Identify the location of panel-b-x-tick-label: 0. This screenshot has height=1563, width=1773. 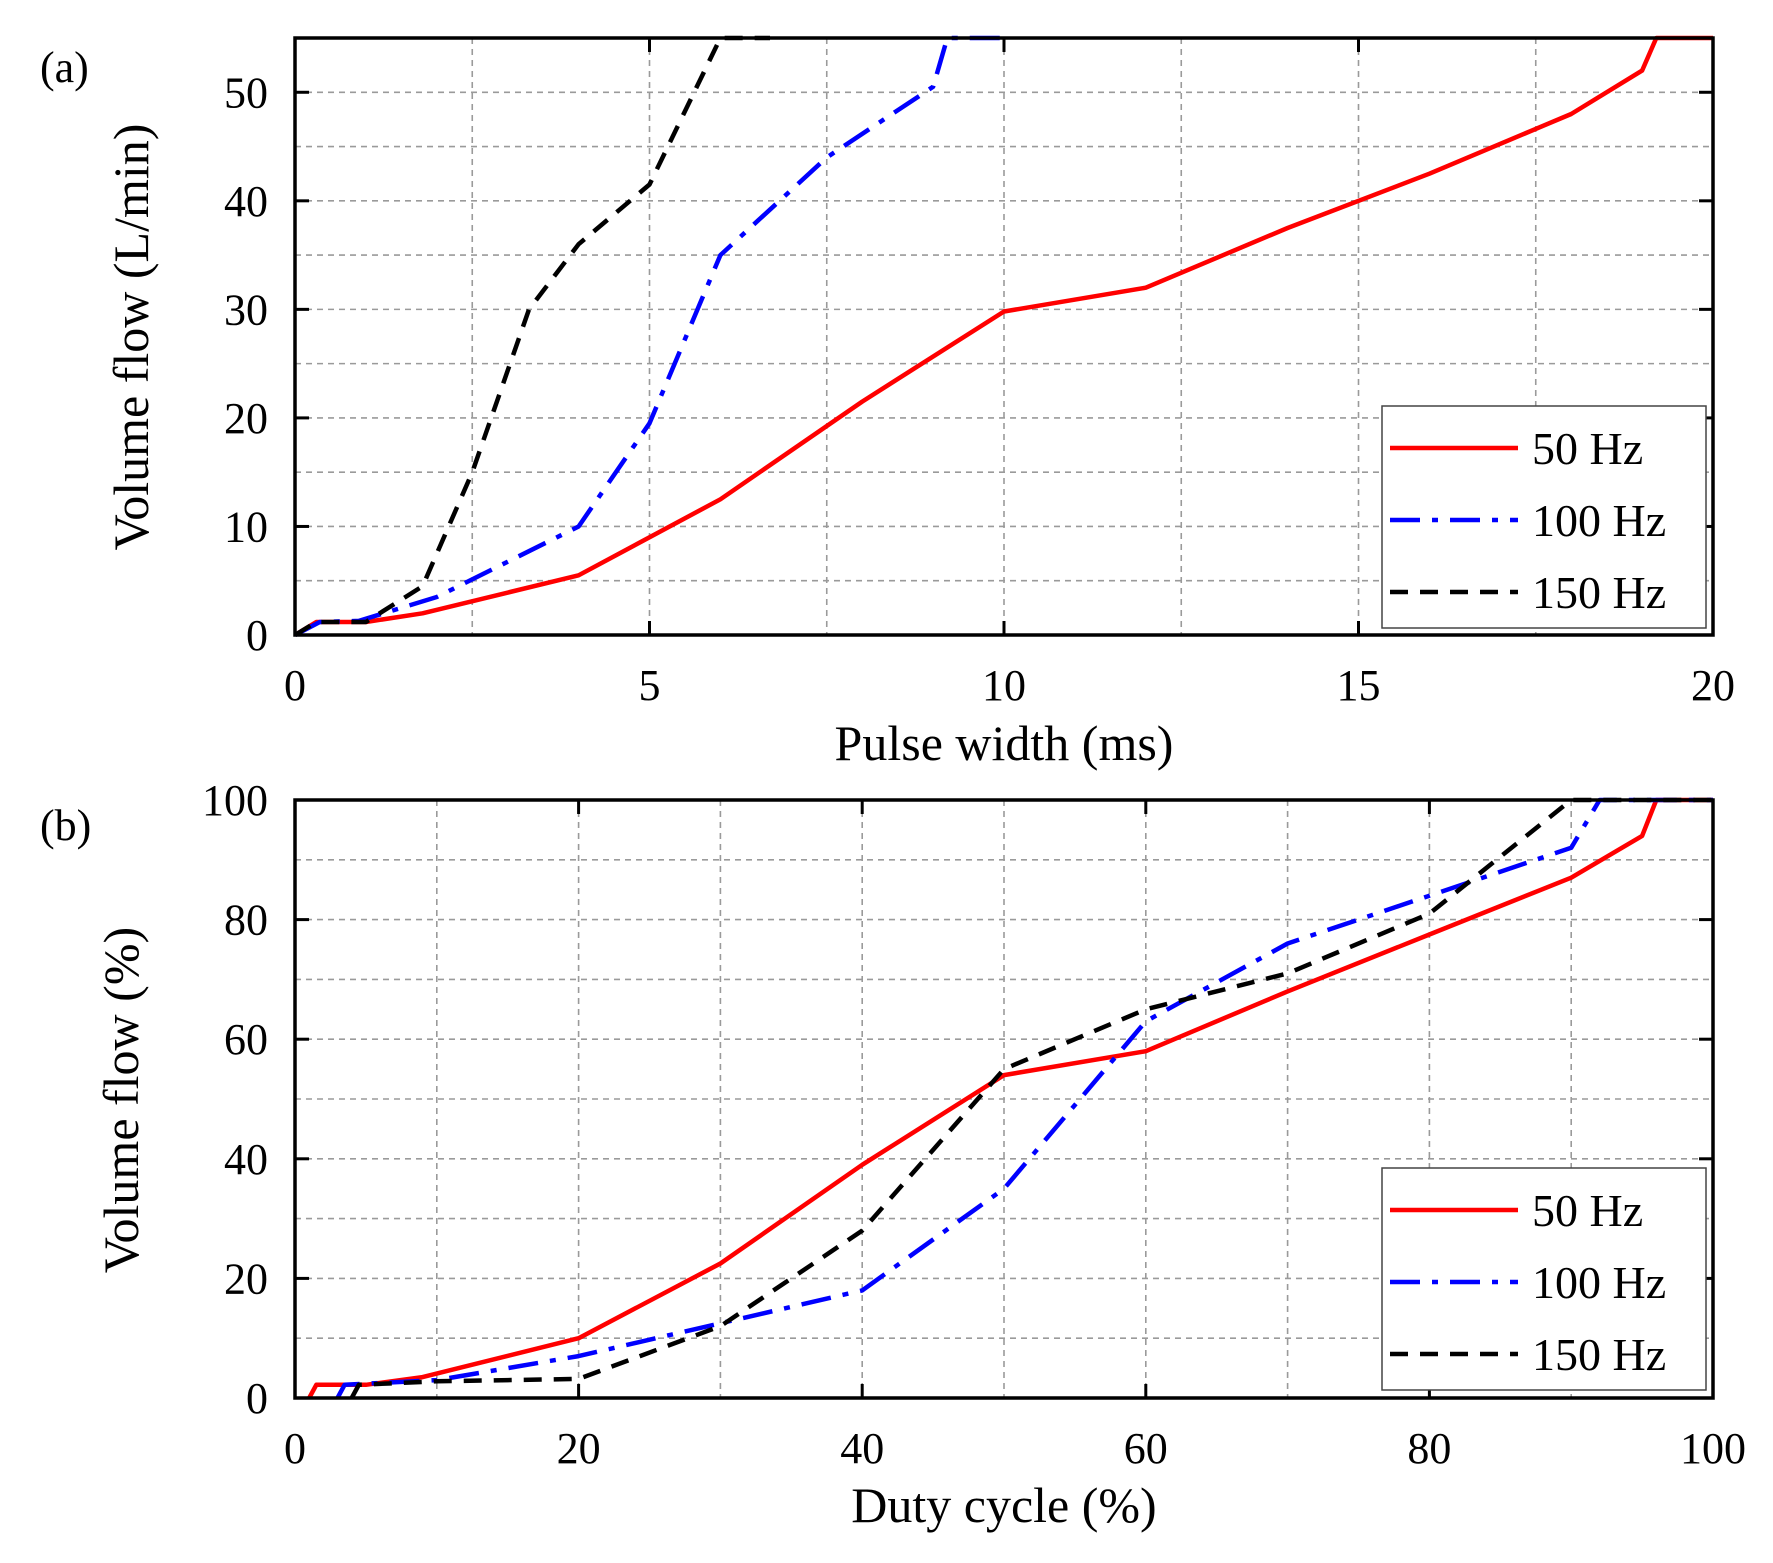
(295, 1448).